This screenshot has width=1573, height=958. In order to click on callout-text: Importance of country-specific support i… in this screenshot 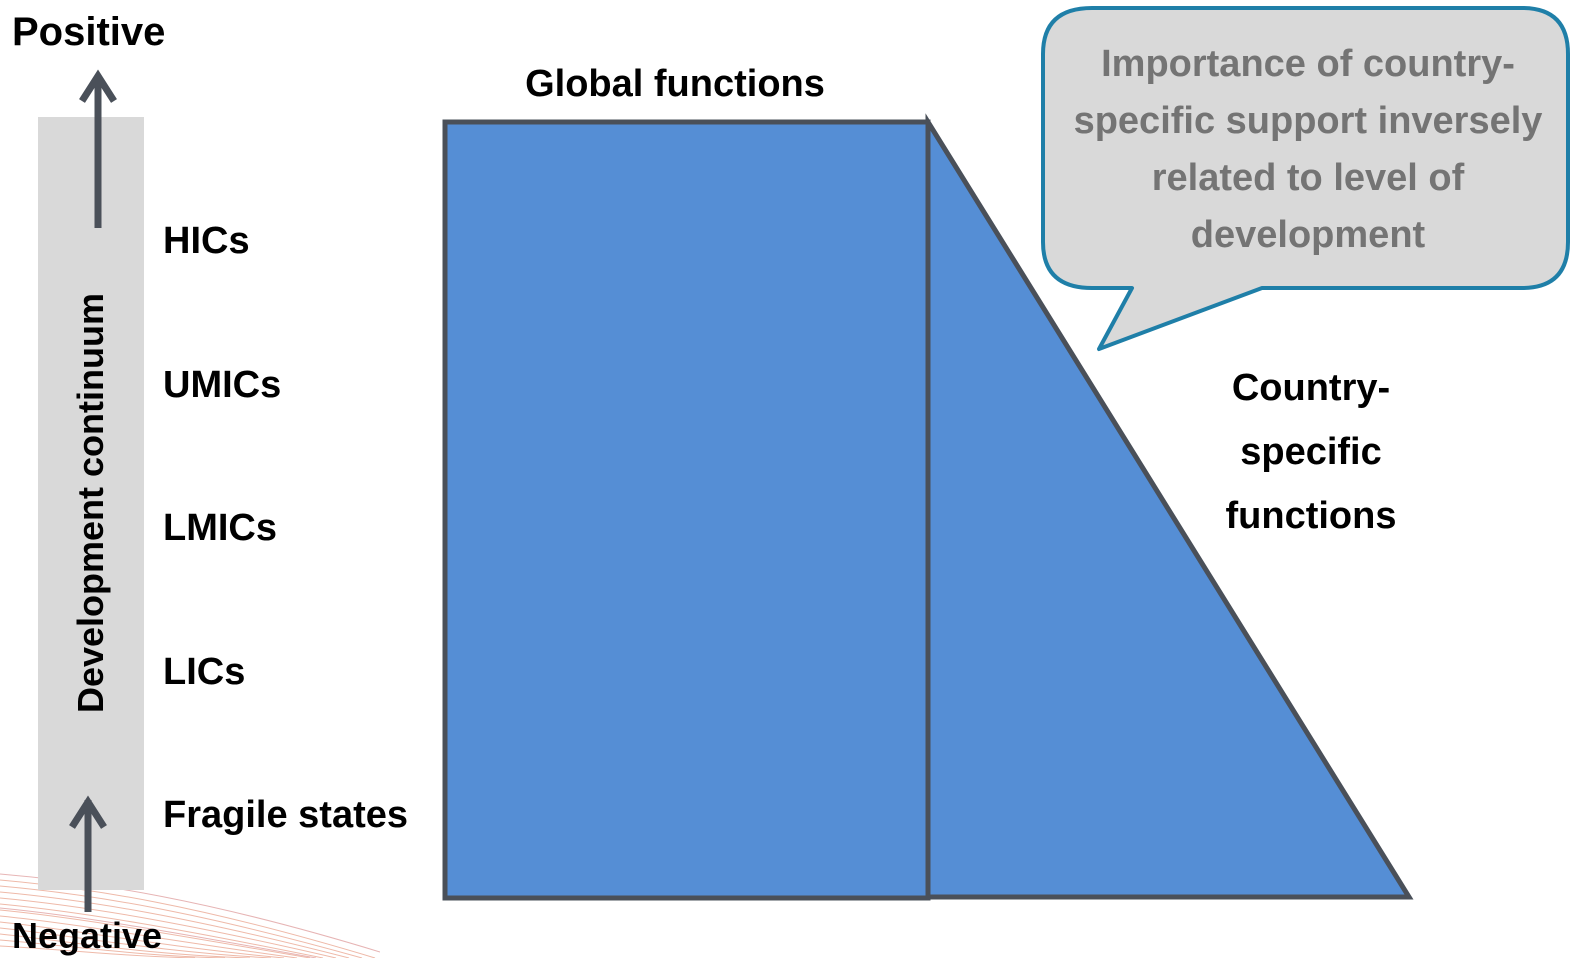, I will do `click(1308, 149)`.